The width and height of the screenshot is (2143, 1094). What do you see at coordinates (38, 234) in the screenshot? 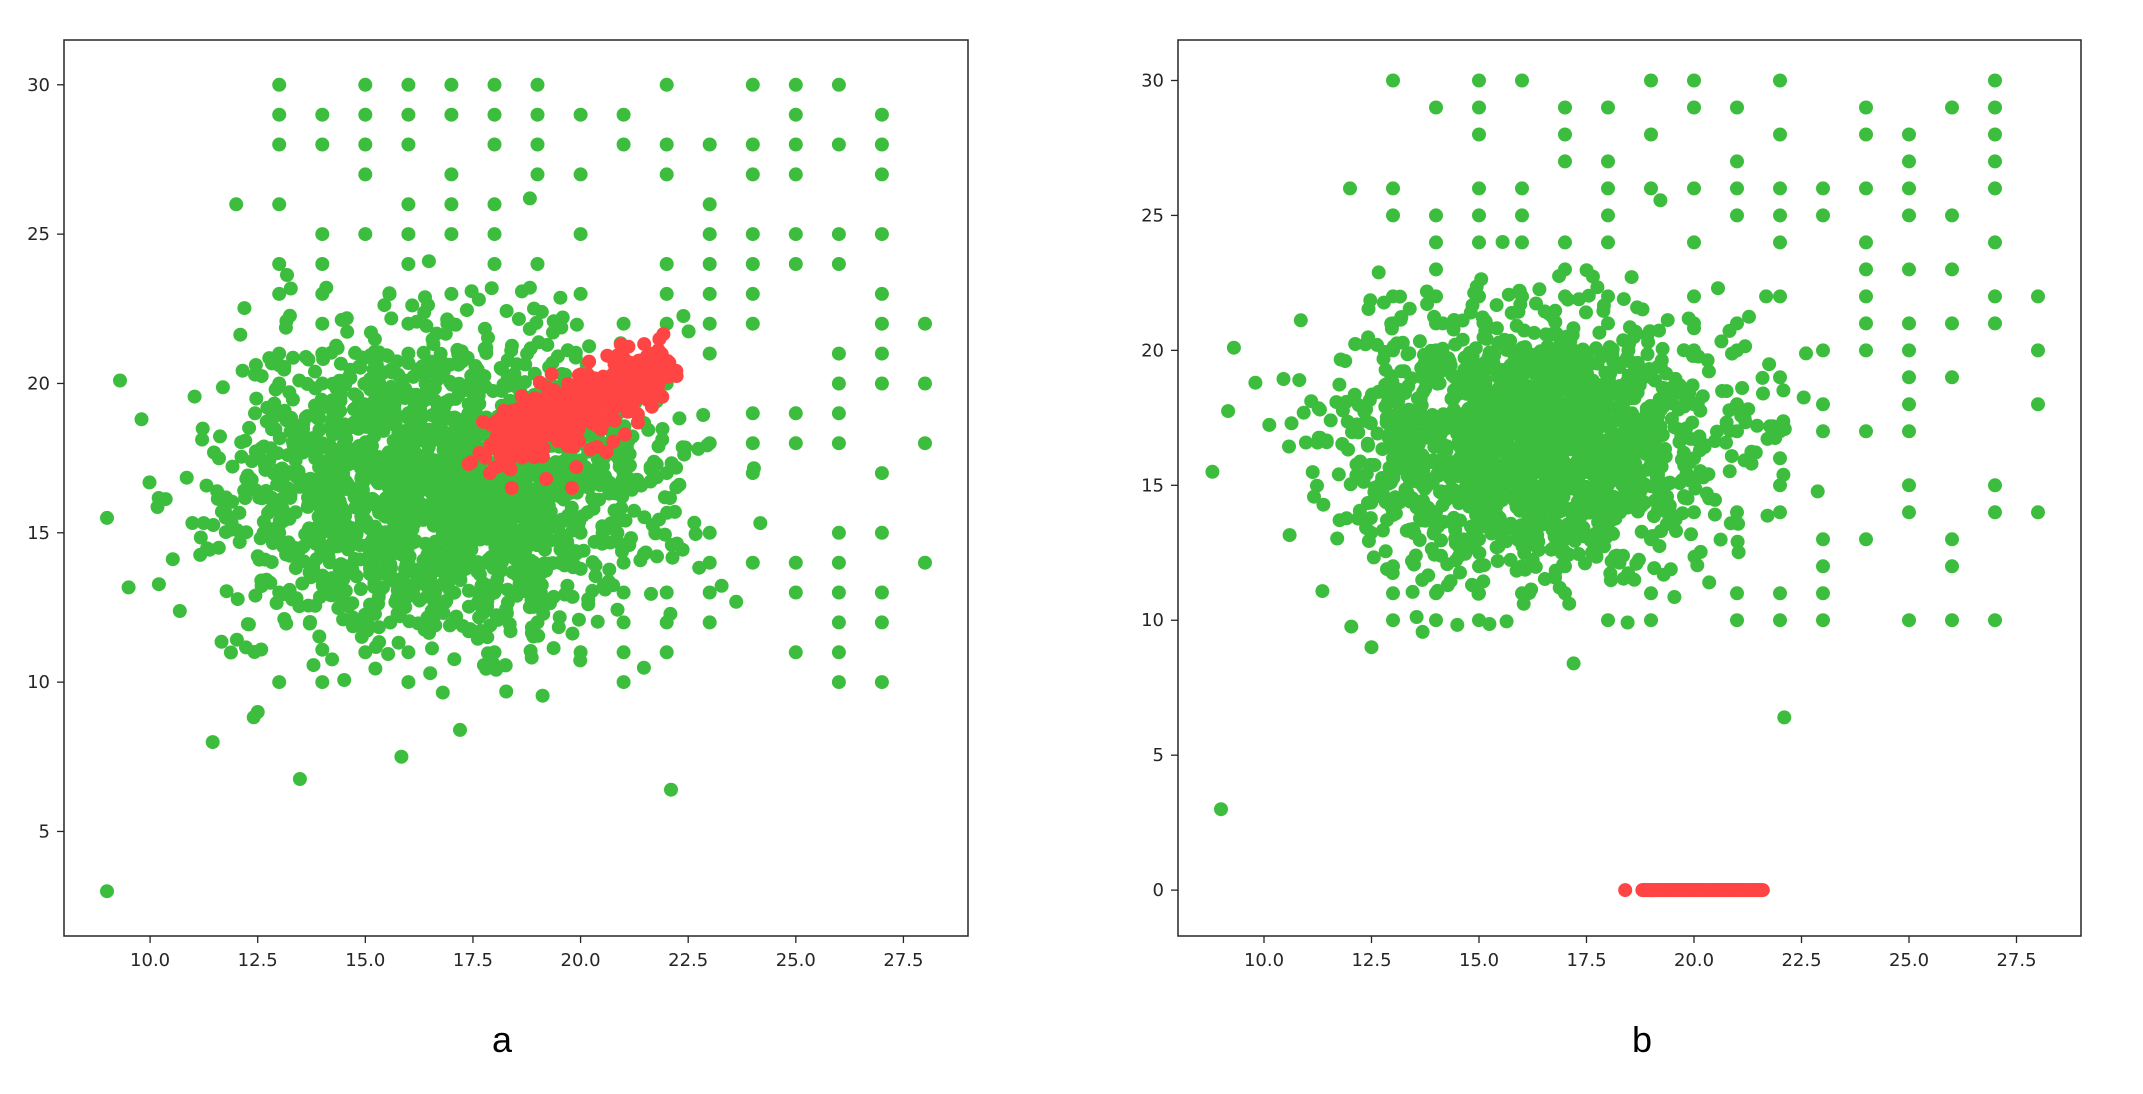
I see `plot-a-ytick-label: 25` at bounding box center [38, 234].